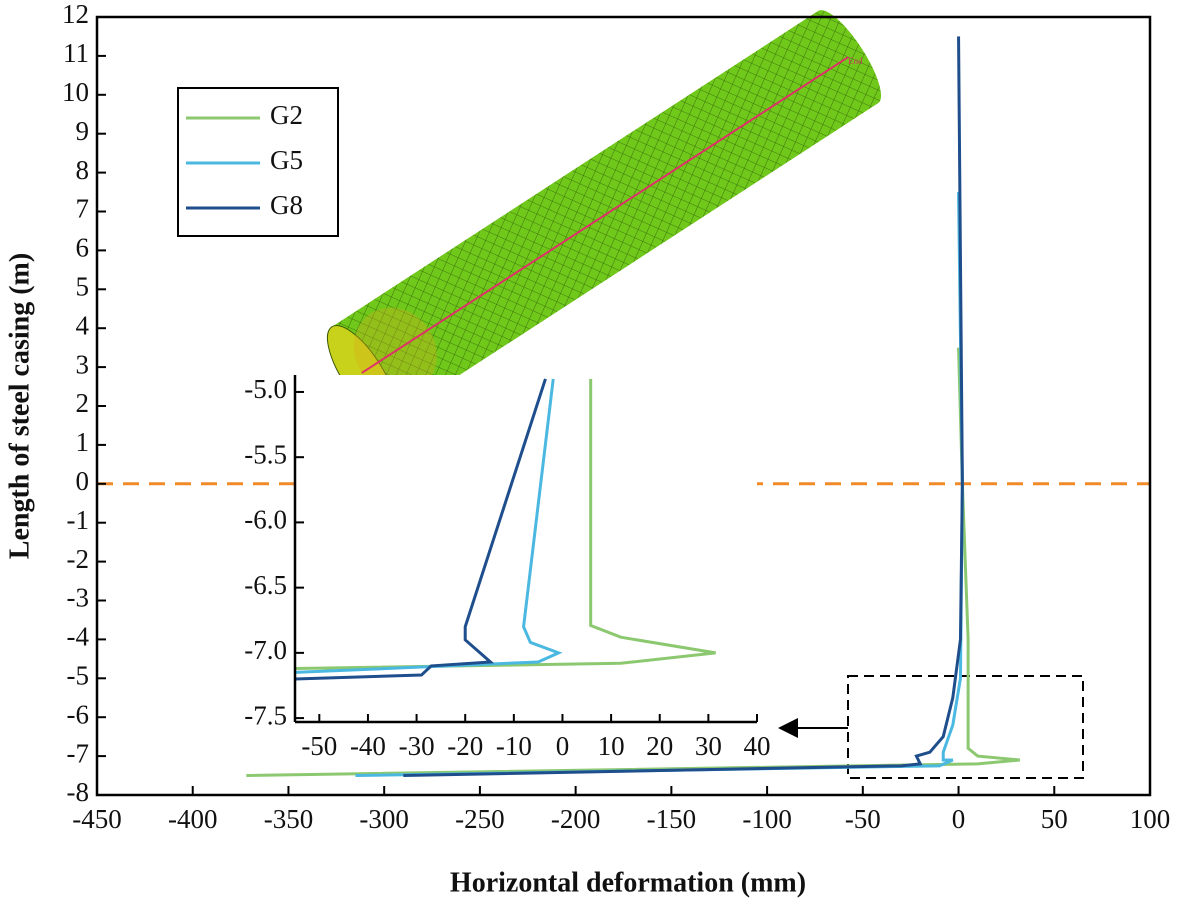  I want to click on x-tick-label: -200, so click(576, 819).